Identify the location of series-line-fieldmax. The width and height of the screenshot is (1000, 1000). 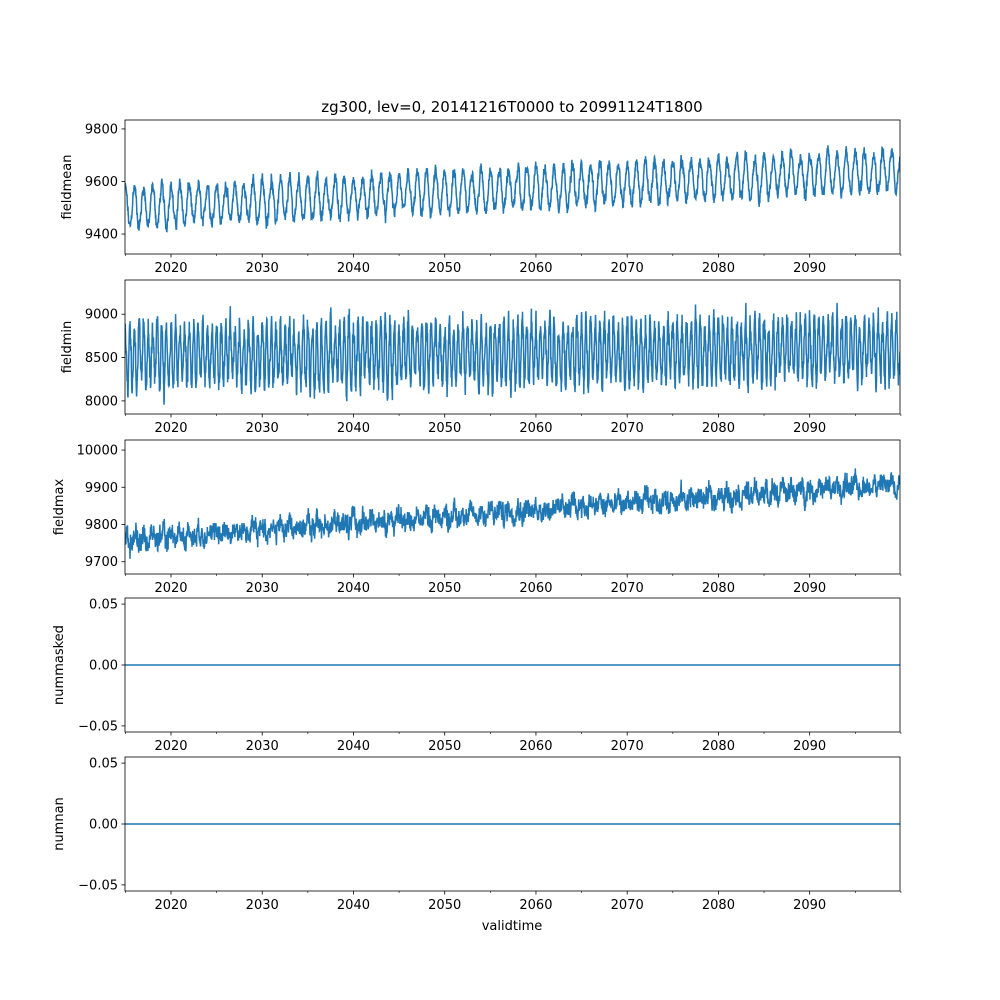
(512, 513).